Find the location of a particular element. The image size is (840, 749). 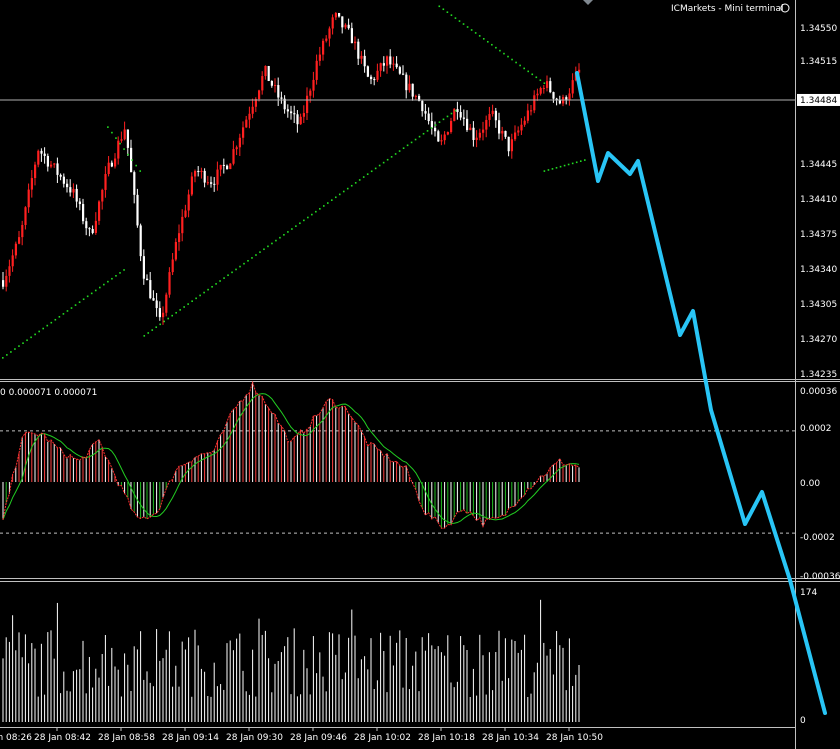

smiley-icon is located at coordinates (785, 8).